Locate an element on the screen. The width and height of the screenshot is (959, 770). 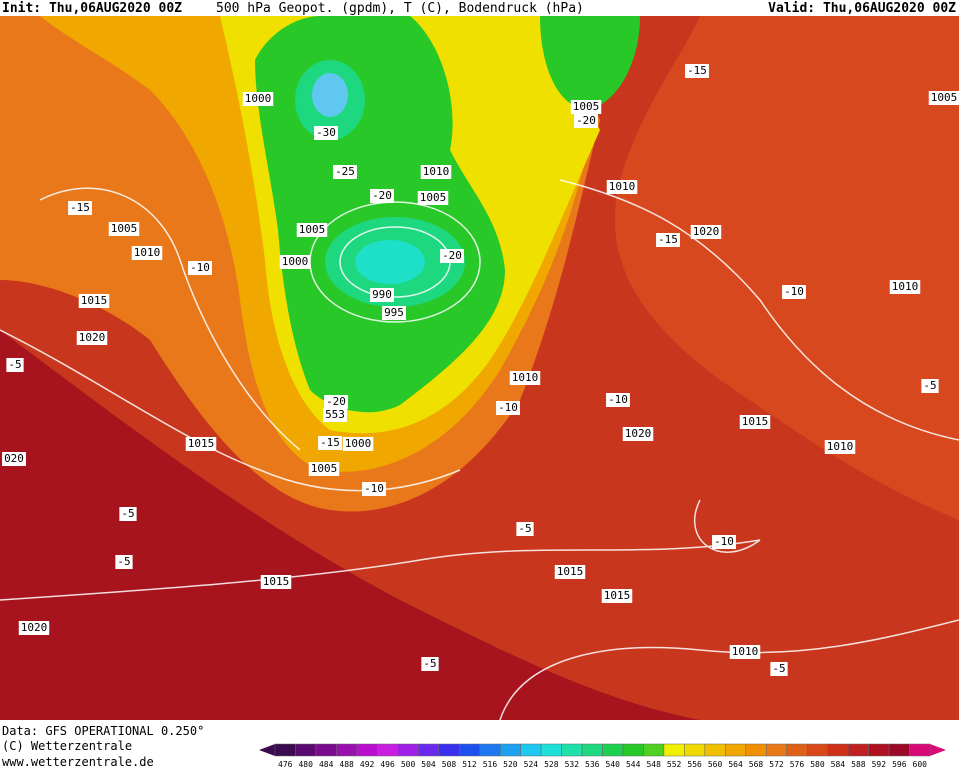
isoline-label: 553 is located at coordinates (335, 414).